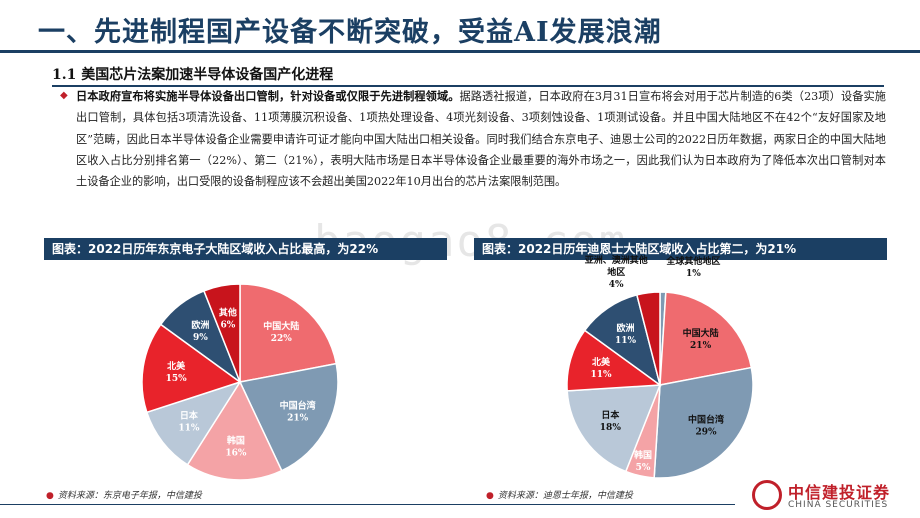  Describe the element at coordinates (245, 249) in the screenshot. I see `left-chart-header: 图表：2022日历年东京电子大陆区域收入占比最高，为22%` at that location.